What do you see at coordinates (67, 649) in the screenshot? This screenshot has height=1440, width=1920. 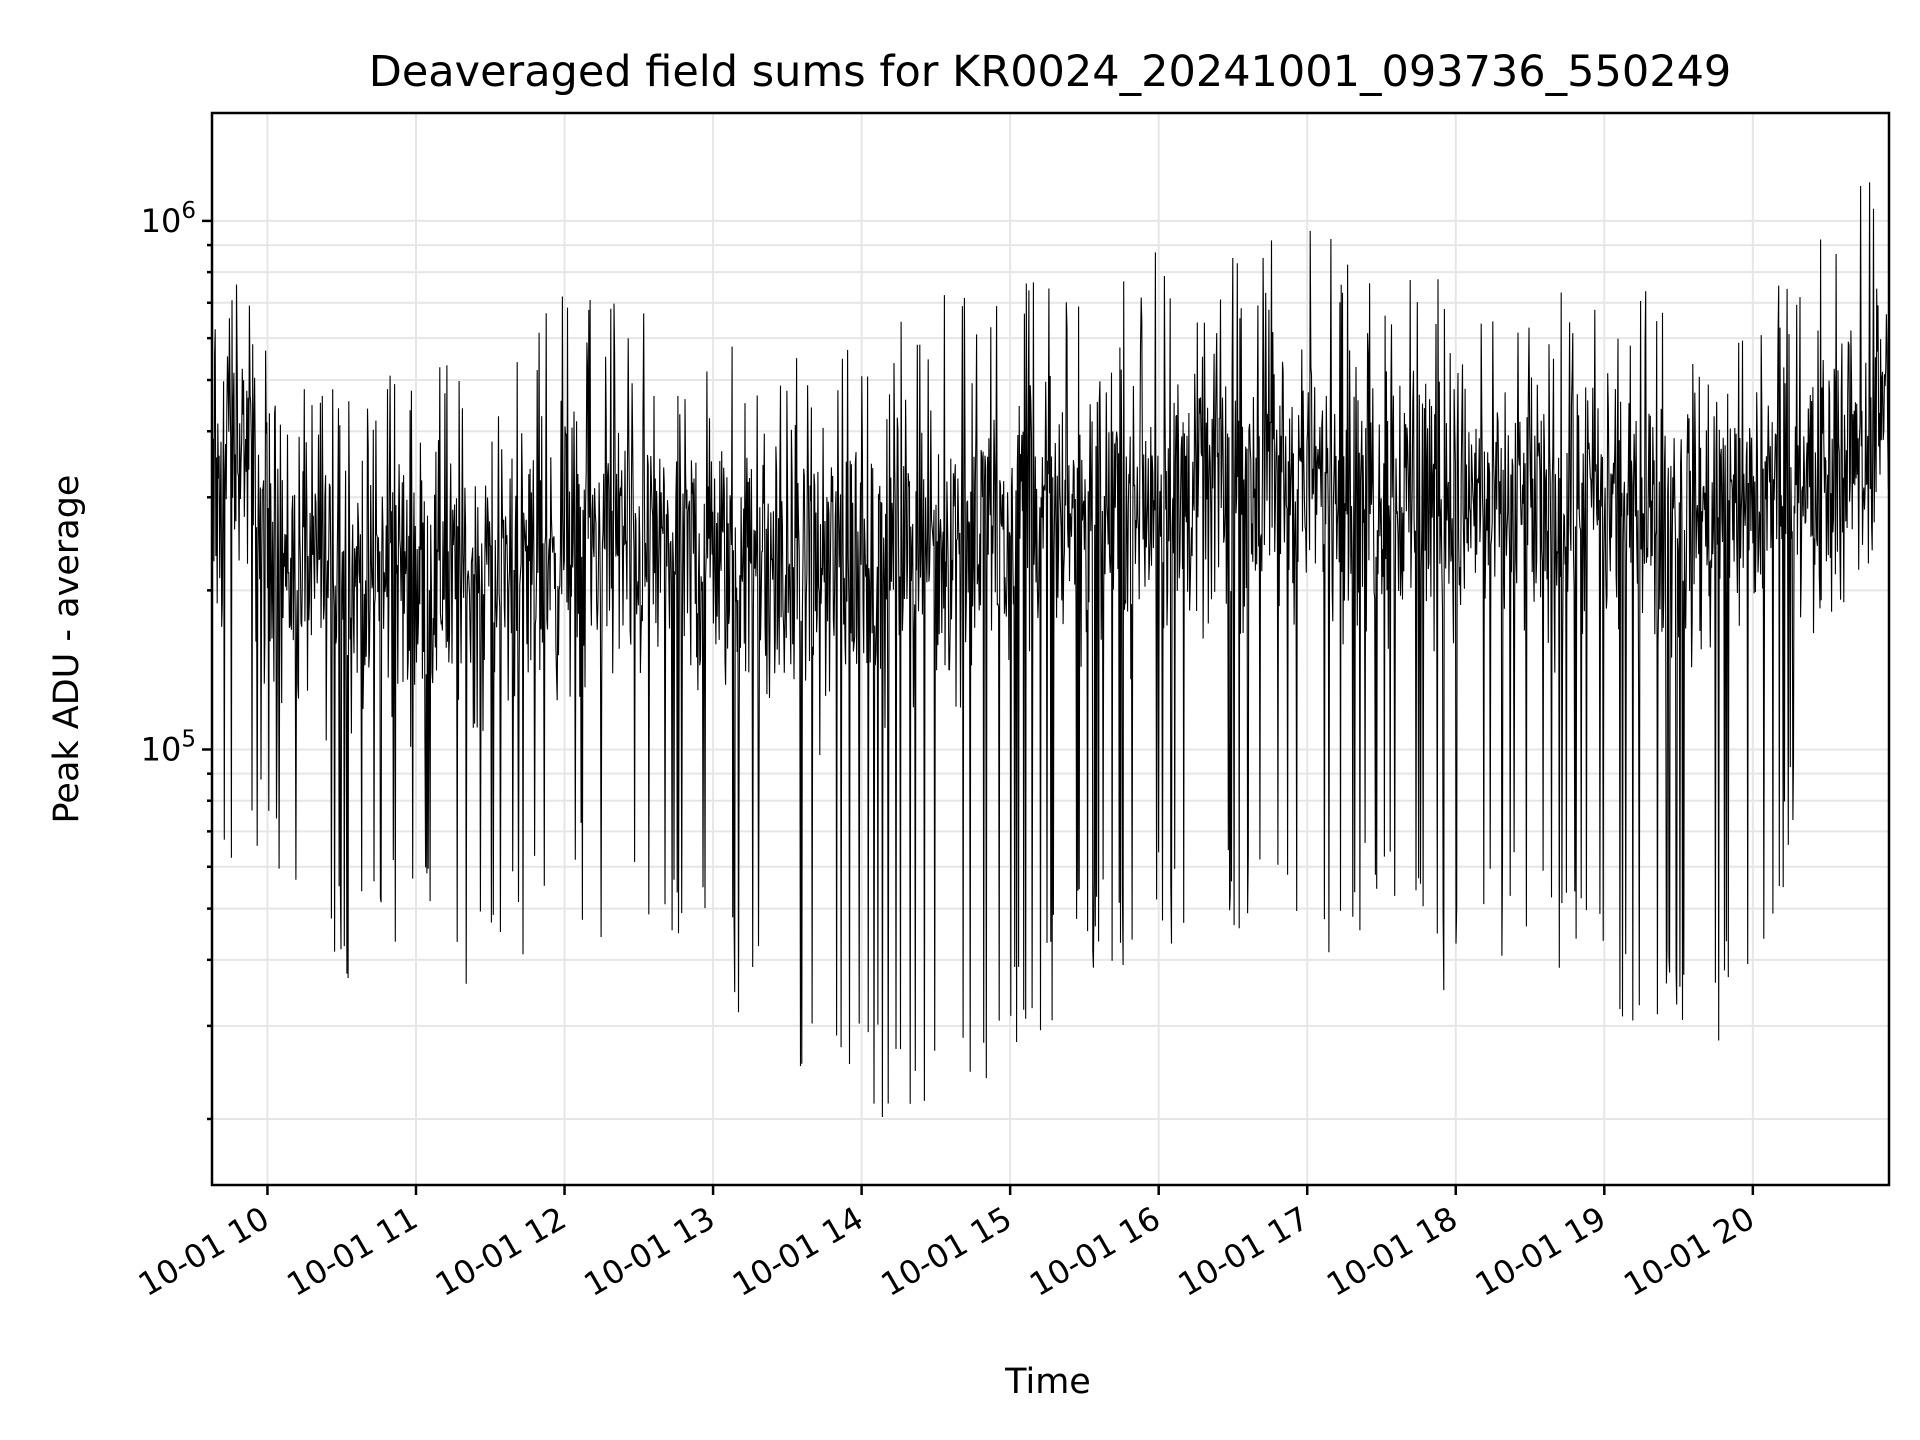 I see `y-axis-label: Peak ADU - average` at bounding box center [67, 649].